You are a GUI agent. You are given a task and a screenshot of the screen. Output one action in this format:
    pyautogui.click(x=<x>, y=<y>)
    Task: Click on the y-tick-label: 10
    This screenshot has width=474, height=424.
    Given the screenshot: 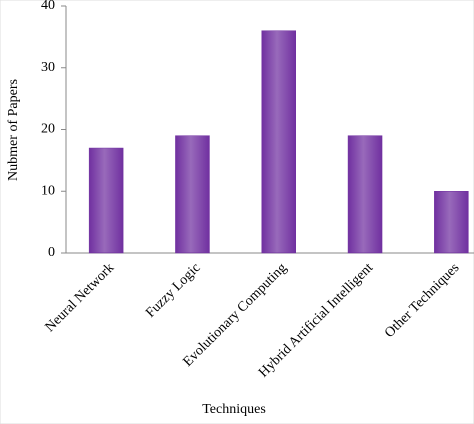 What is the action you would take?
    pyautogui.click(x=48, y=190)
    